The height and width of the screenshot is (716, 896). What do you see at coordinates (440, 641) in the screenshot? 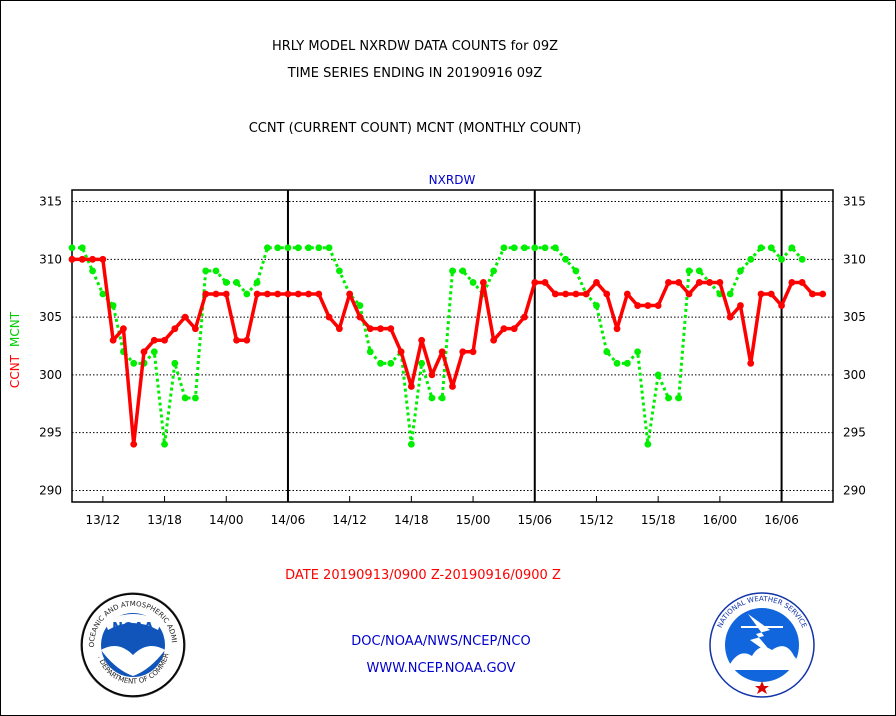
I see `org-label: DOC/NOAA/NWS/NCEP/NCO` at bounding box center [440, 641].